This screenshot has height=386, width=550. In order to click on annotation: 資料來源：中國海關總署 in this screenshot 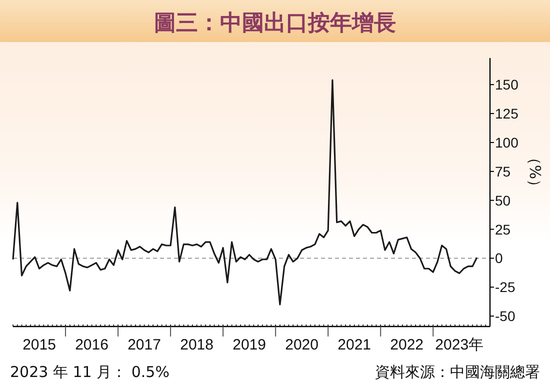, I will do `click(457, 372)`.